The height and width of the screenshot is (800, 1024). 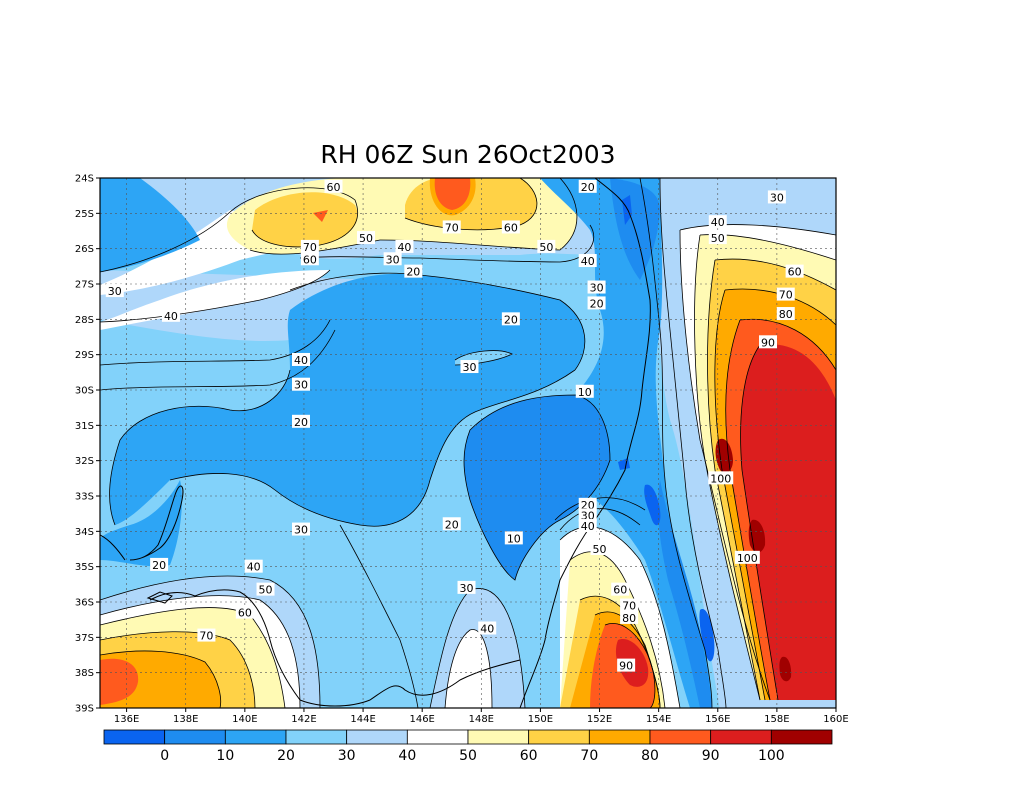 I want to click on lat-tick-label: 26S, so click(x=84, y=249).